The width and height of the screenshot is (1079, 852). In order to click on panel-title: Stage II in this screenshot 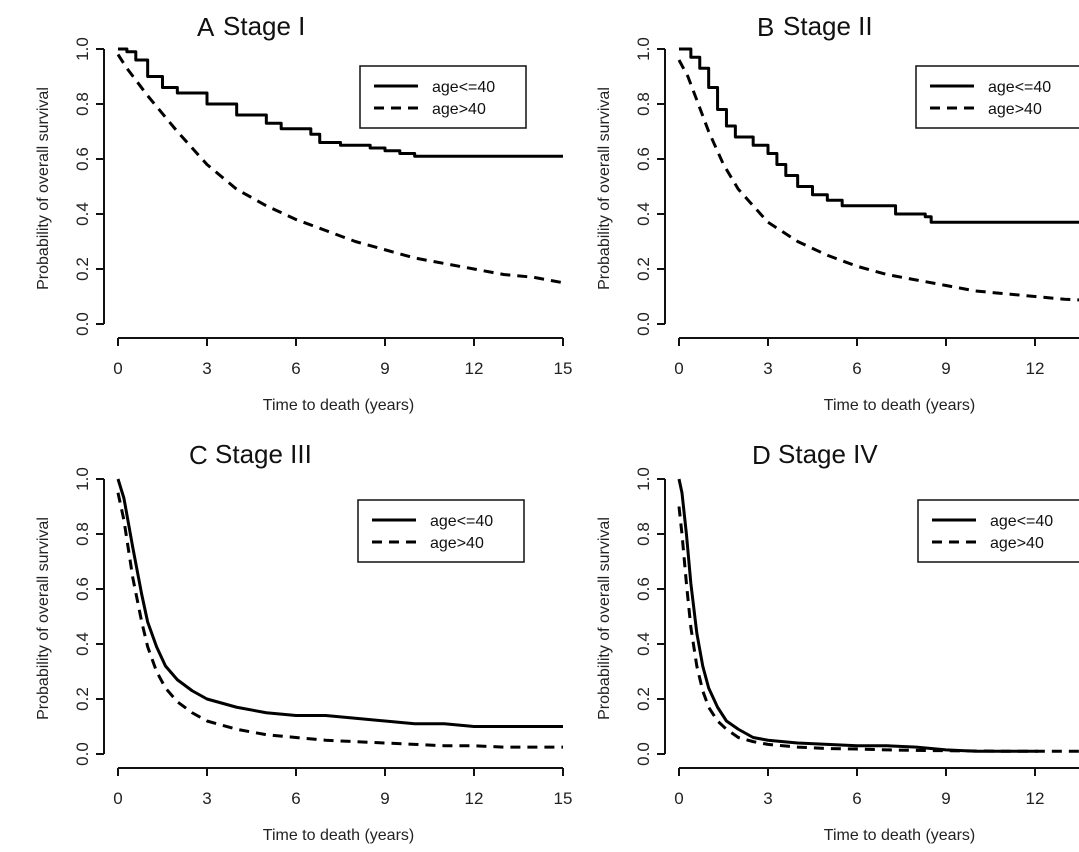, I will do `click(828, 26)`.